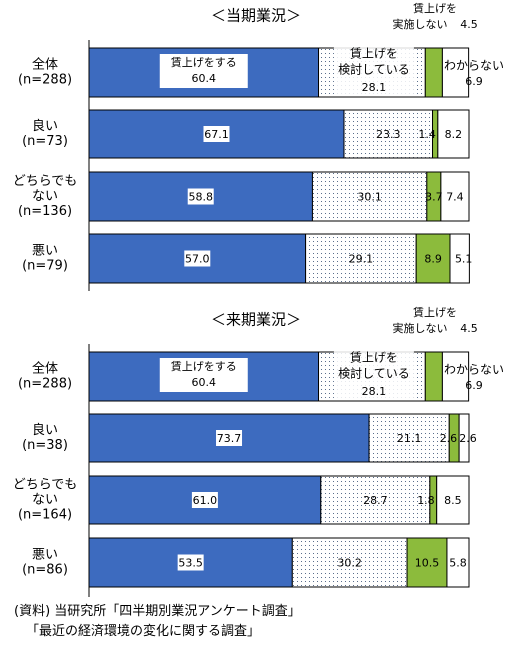 The height and width of the screenshot is (645, 522). What do you see at coordinates (449, 438) in the screenshot?
I see `c2-value-label-r1-s2: 2.6` at bounding box center [449, 438].